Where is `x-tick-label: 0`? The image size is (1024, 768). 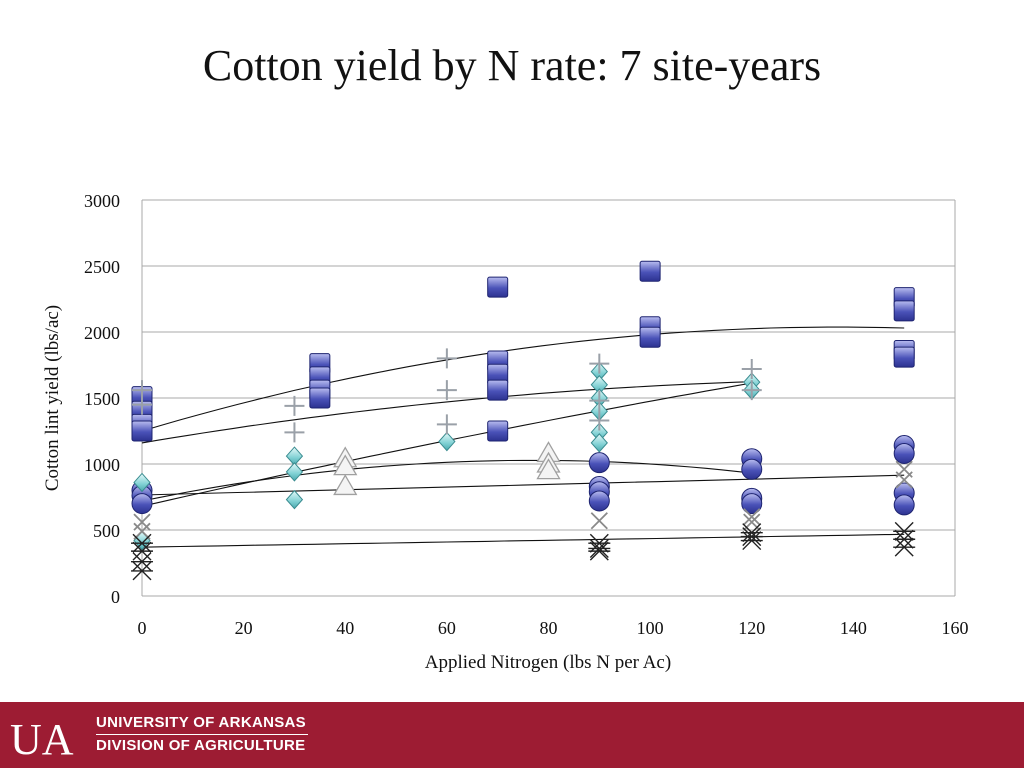 x-tick-label: 0 is located at coordinates (142, 628).